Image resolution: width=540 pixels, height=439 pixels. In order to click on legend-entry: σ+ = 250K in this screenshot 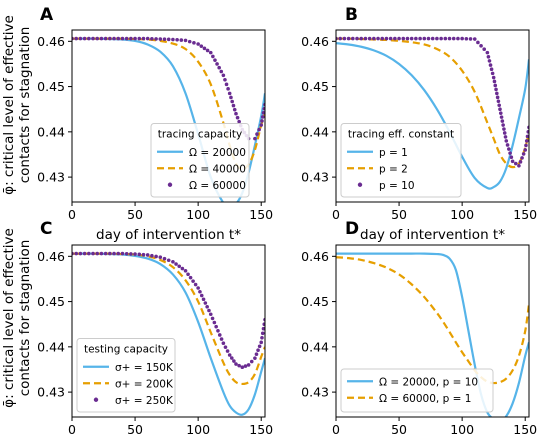, I will do `click(133, 401)`.